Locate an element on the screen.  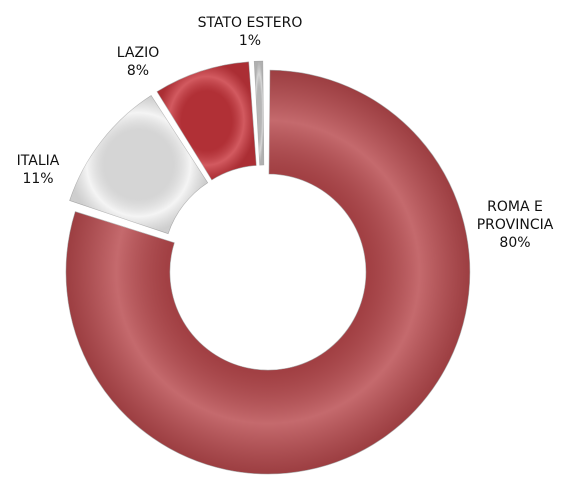
value-label: 80% is located at coordinates (515, 243).